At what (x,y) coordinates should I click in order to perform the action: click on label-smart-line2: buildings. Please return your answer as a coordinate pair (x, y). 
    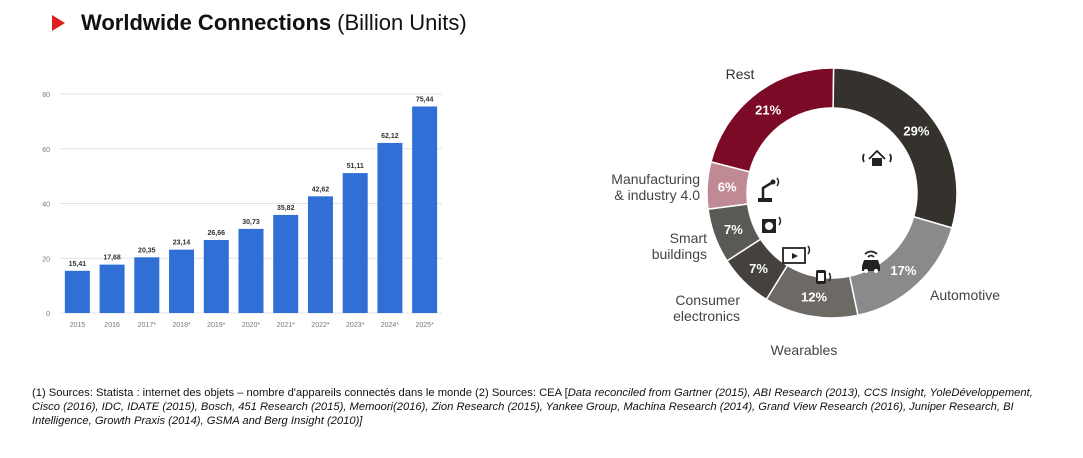
    Looking at the image, I should click on (679, 254).